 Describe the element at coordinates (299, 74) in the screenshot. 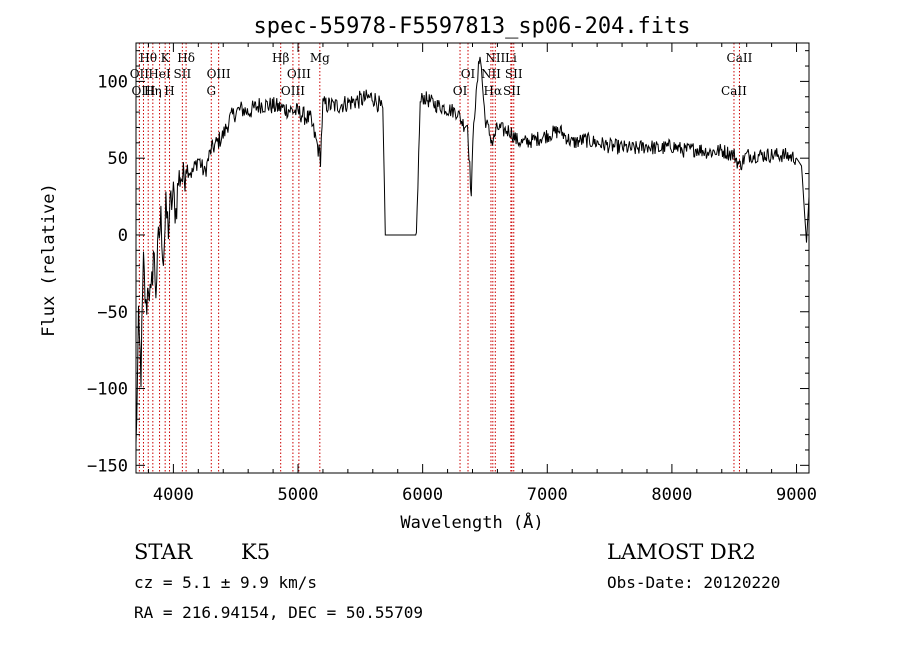

I see `marker-label-12: OIII` at that location.